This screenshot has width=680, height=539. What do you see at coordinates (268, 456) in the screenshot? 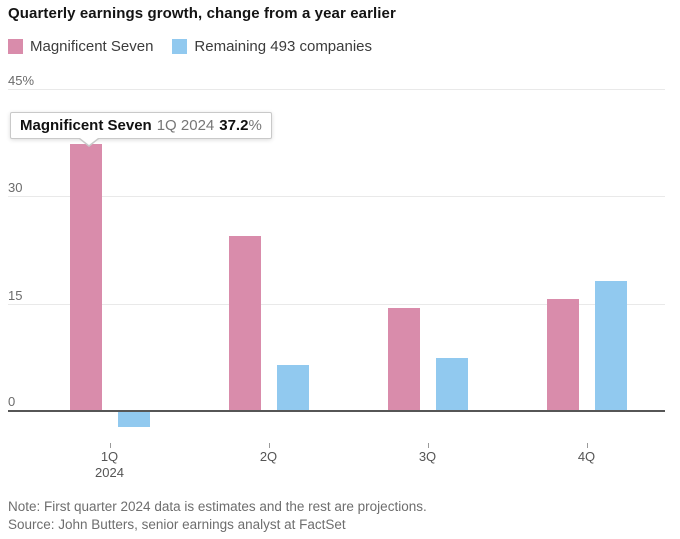
I see `x-tick-label-2q: 2Q` at bounding box center [268, 456].